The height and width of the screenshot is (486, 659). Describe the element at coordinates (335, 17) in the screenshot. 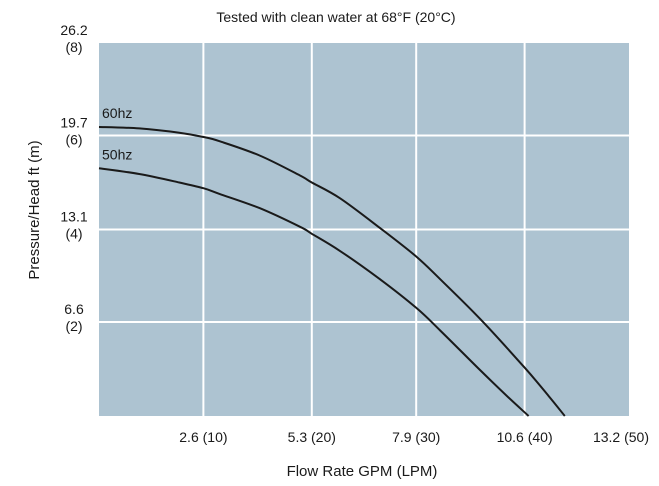

I see `chart-title: Tested with clean water at 68°F (20°C)` at that location.